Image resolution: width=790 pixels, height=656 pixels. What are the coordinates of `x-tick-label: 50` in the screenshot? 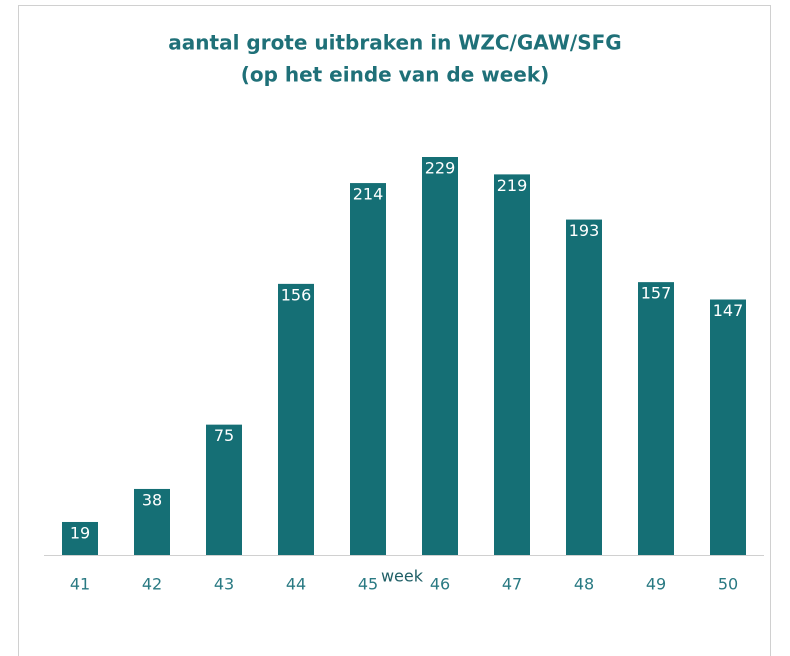 It's located at (728, 584).